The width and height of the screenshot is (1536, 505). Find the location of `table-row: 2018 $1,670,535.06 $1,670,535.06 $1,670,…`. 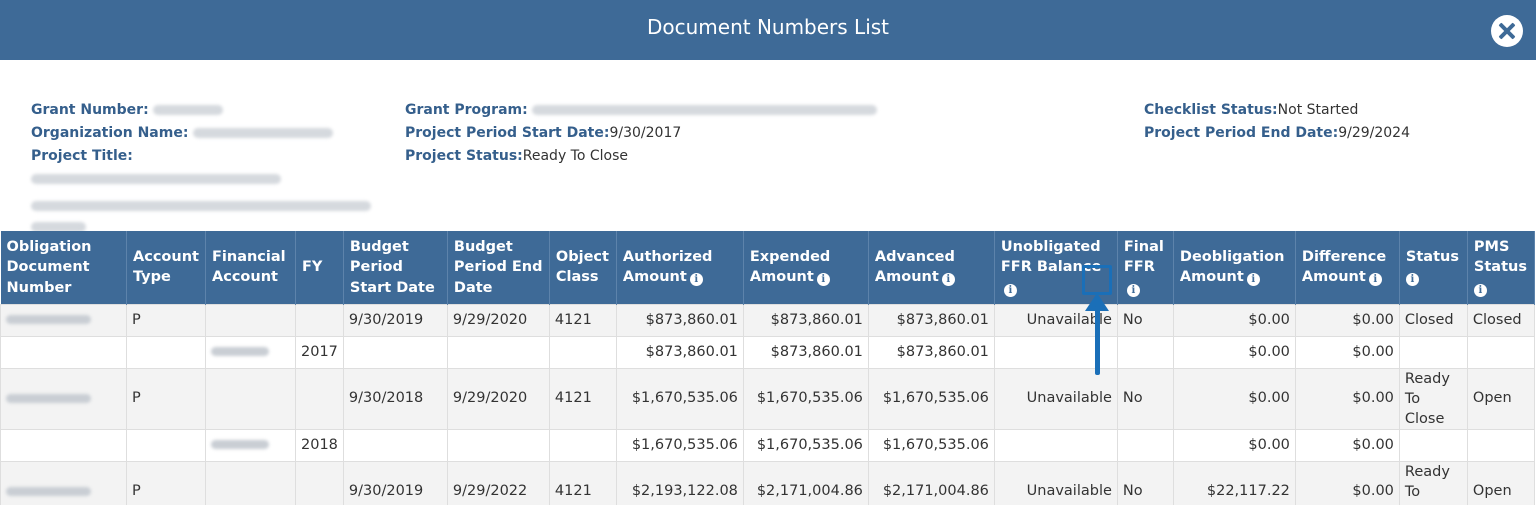

table-row: 2018 $1,670,535.06 $1,670,535.06 $1,670,… is located at coordinates (767, 445).